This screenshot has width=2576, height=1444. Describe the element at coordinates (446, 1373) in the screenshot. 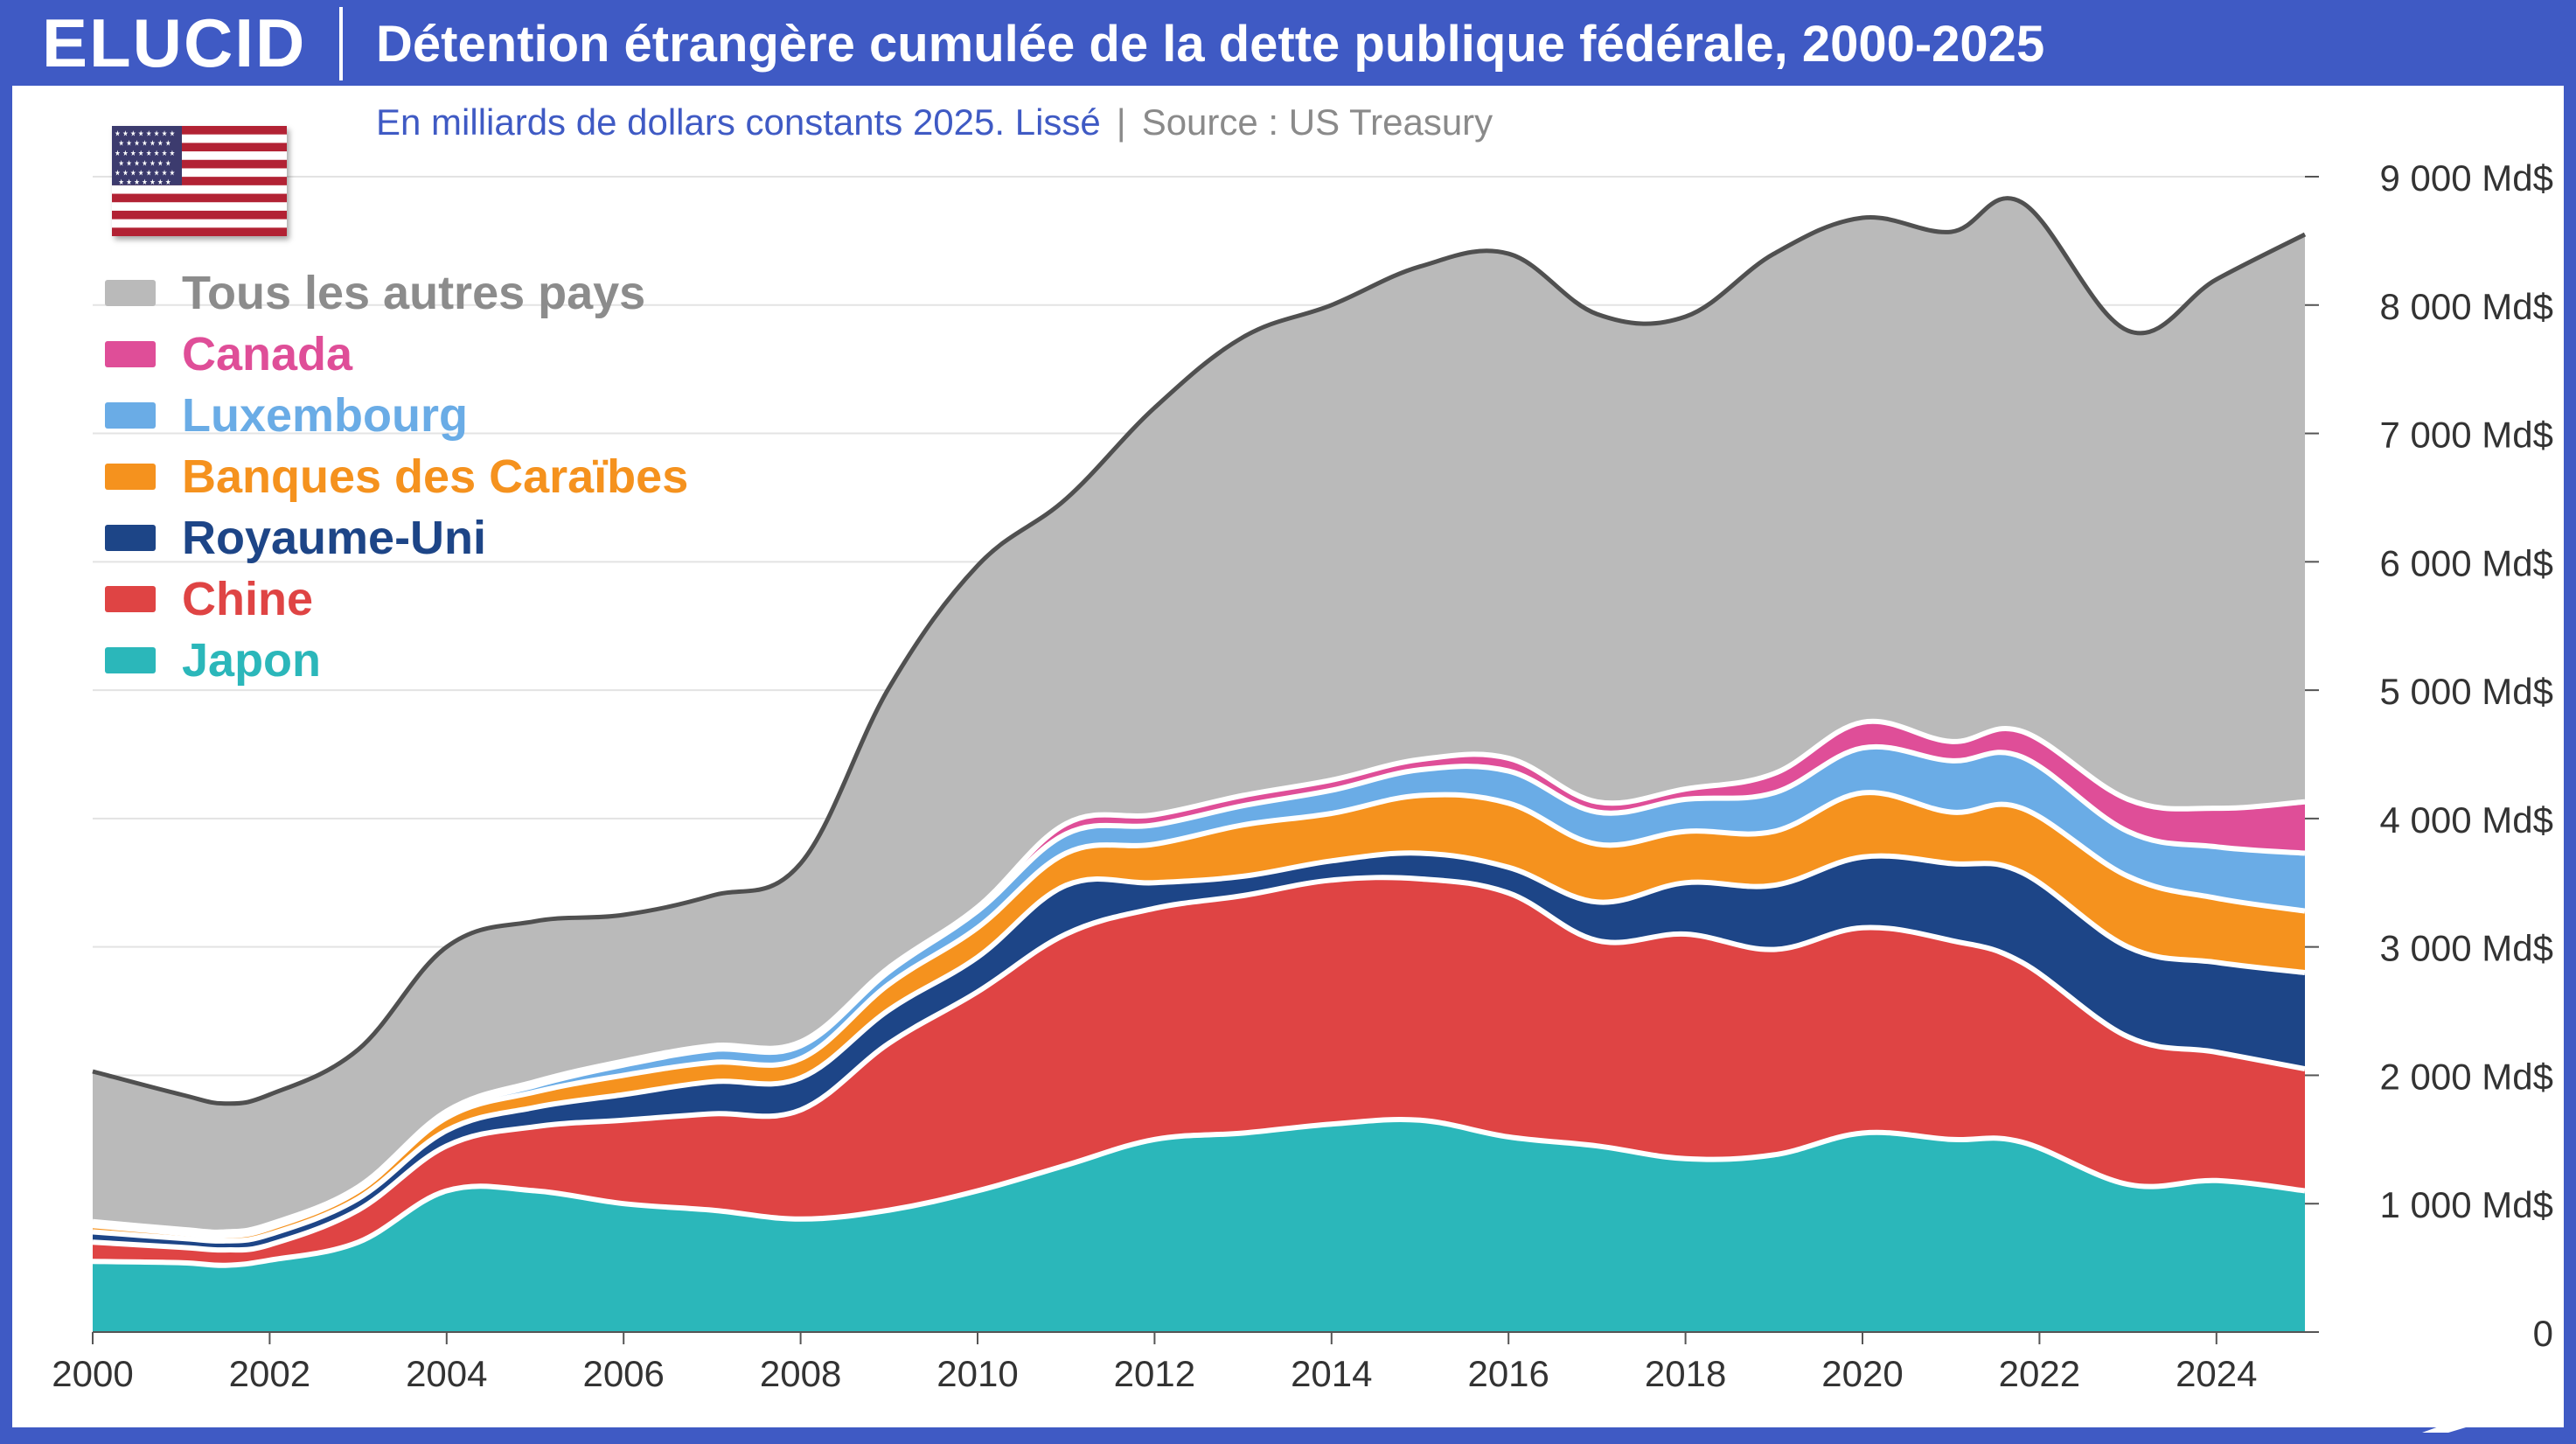

I see `x-tick-label: 2004` at that location.